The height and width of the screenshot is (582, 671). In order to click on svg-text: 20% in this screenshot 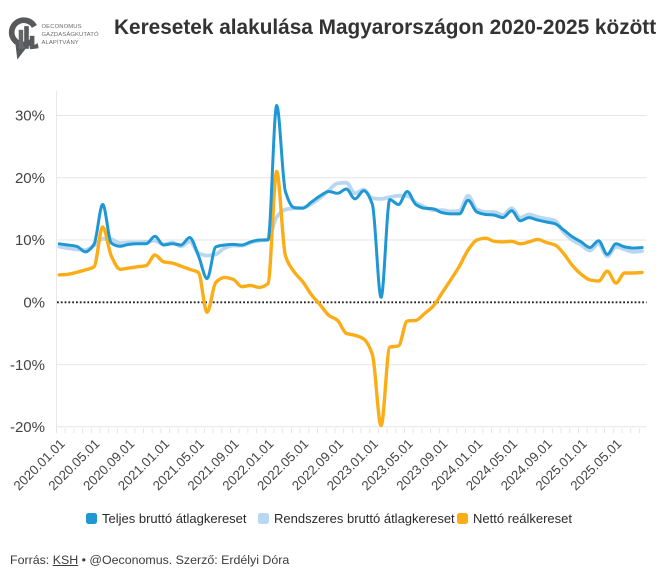, I will do `click(30, 178)`.